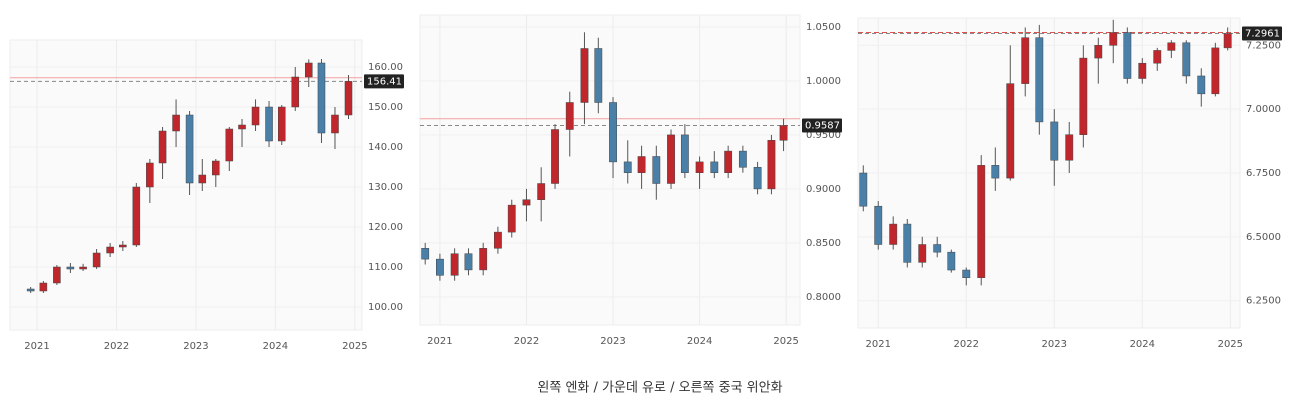 The height and width of the screenshot is (410, 1308). What do you see at coordinates (385, 107) in the screenshot?
I see `y-tick-label: 150.00` at bounding box center [385, 107].